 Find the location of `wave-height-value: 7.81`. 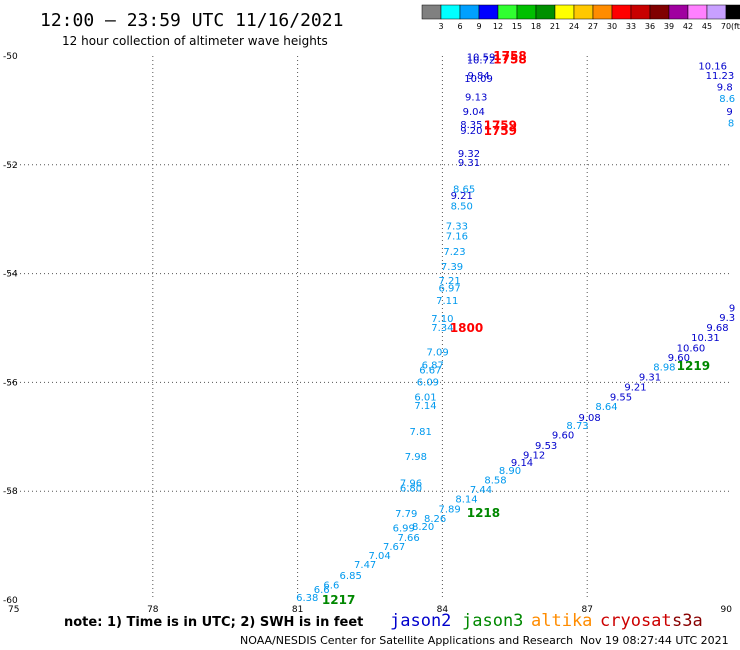

wave-height-value: 7.81 is located at coordinates (421, 432).